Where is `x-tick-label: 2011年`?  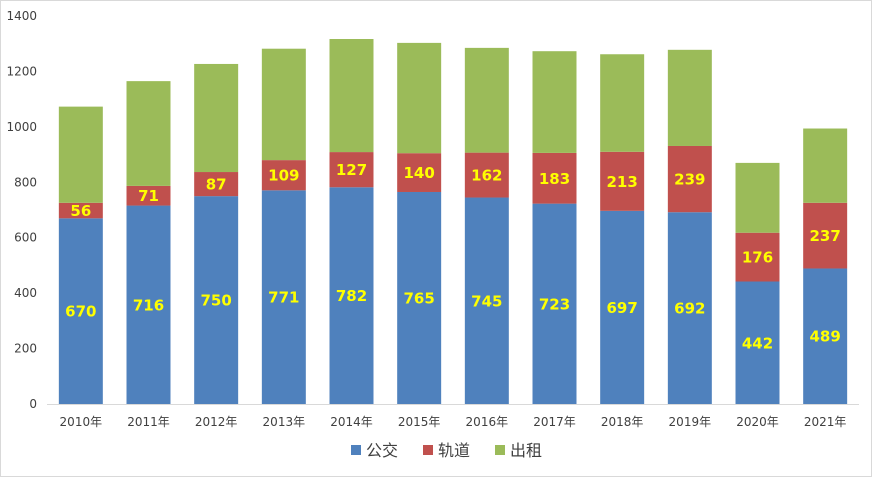 x-tick-label: 2011年 is located at coordinates (148, 422).